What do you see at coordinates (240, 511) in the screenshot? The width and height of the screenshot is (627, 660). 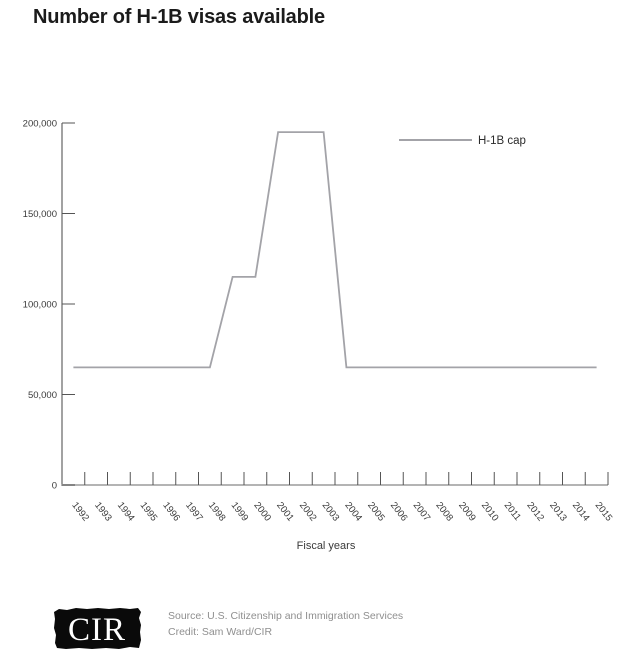 I see `x-tick-label: 1999` at bounding box center [240, 511].